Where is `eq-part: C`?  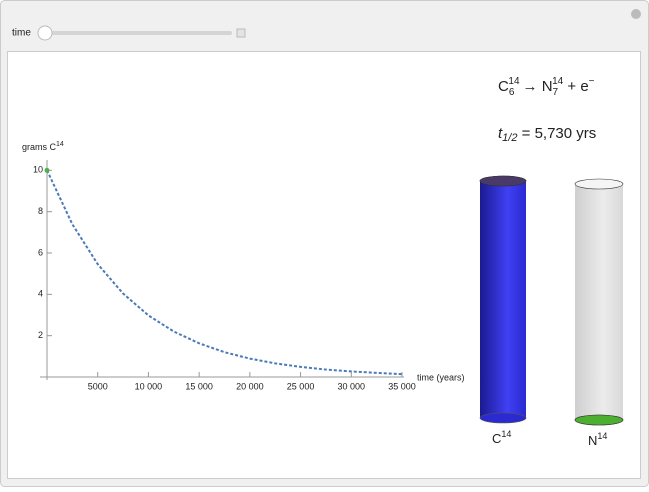 eq-part: C is located at coordinates (503, 86).